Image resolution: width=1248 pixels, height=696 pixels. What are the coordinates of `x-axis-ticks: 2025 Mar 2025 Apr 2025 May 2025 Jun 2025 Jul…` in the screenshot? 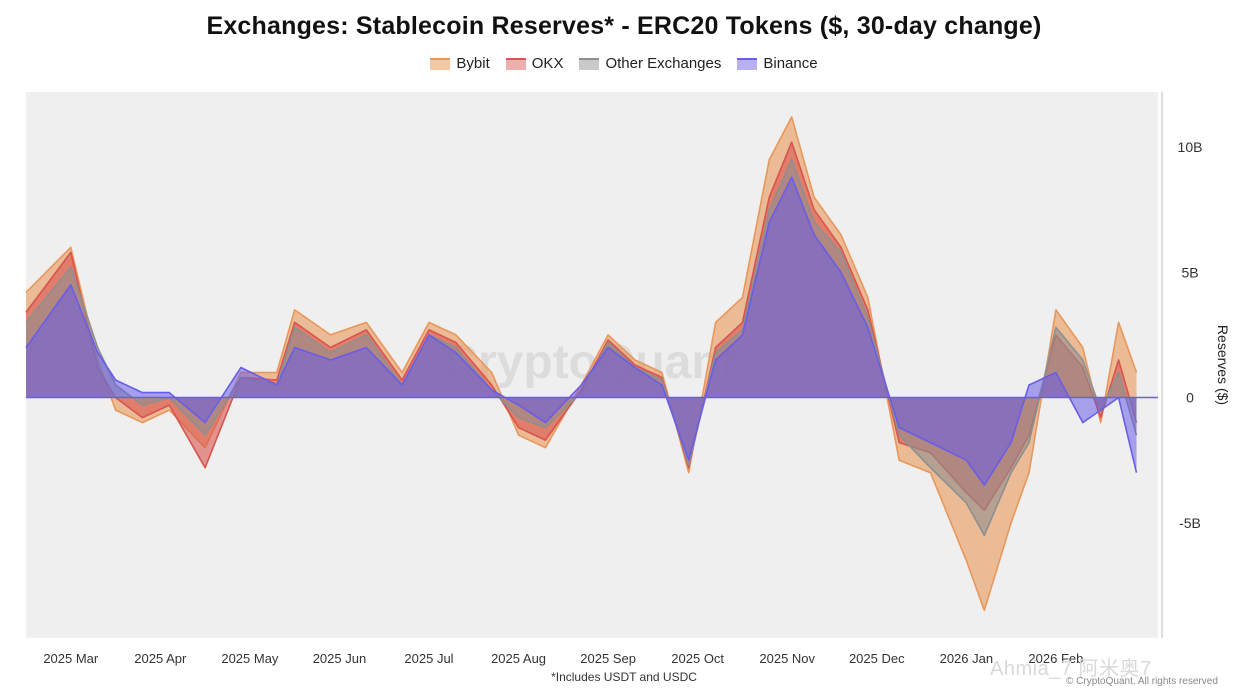 It's located at (563, 658).